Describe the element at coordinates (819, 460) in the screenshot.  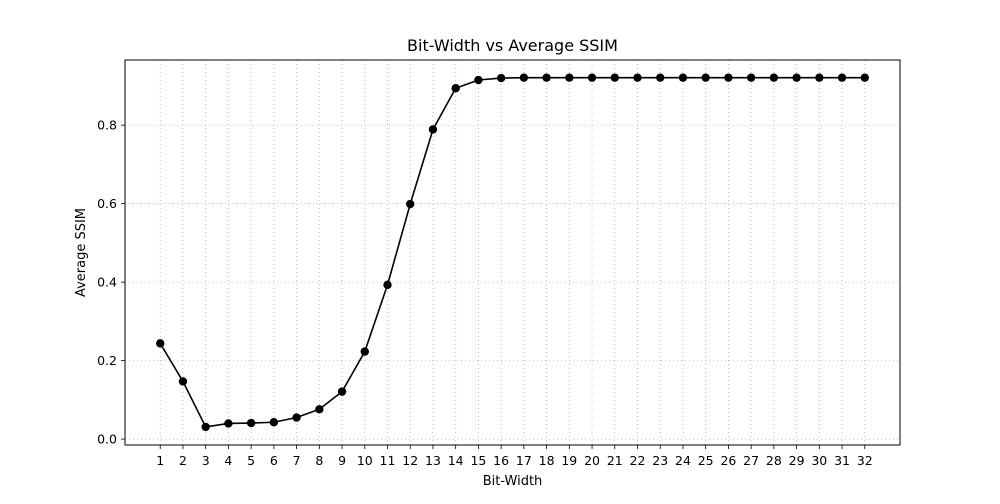
I see `x-tick-label: 30` at that location.